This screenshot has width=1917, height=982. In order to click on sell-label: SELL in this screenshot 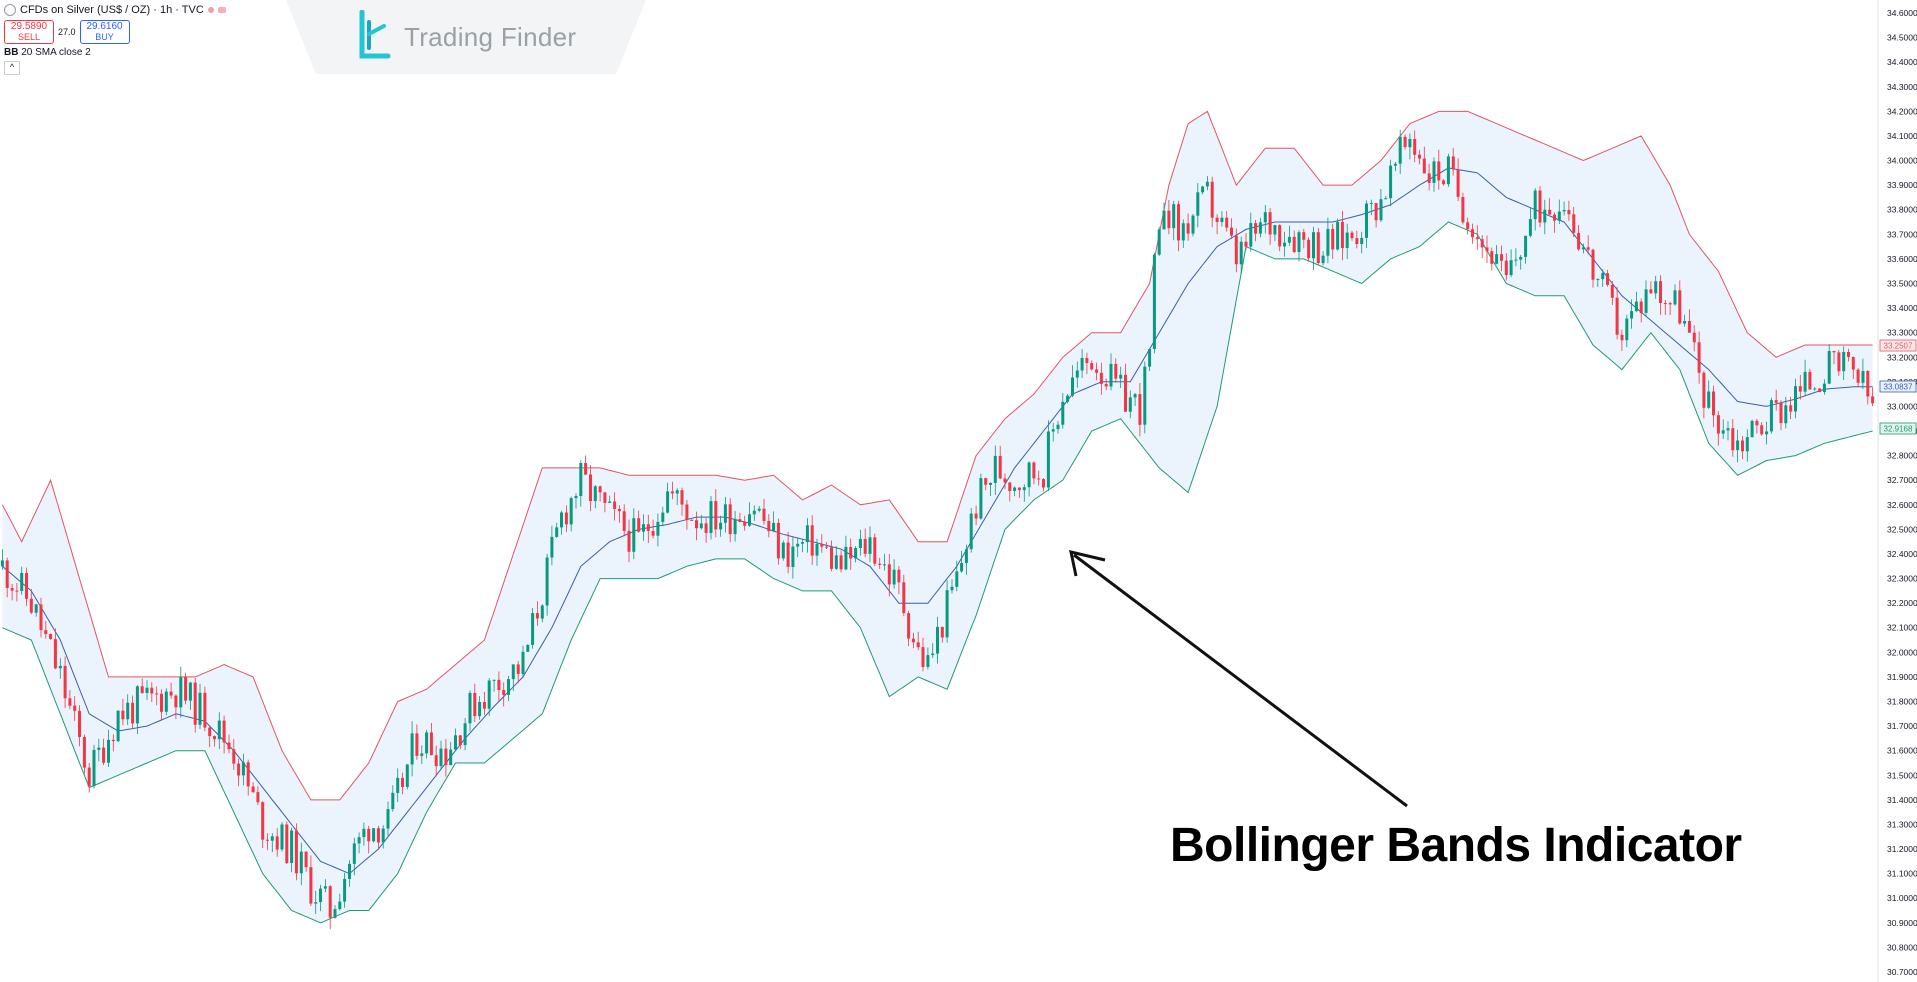, I will do `click(29, 37)`.